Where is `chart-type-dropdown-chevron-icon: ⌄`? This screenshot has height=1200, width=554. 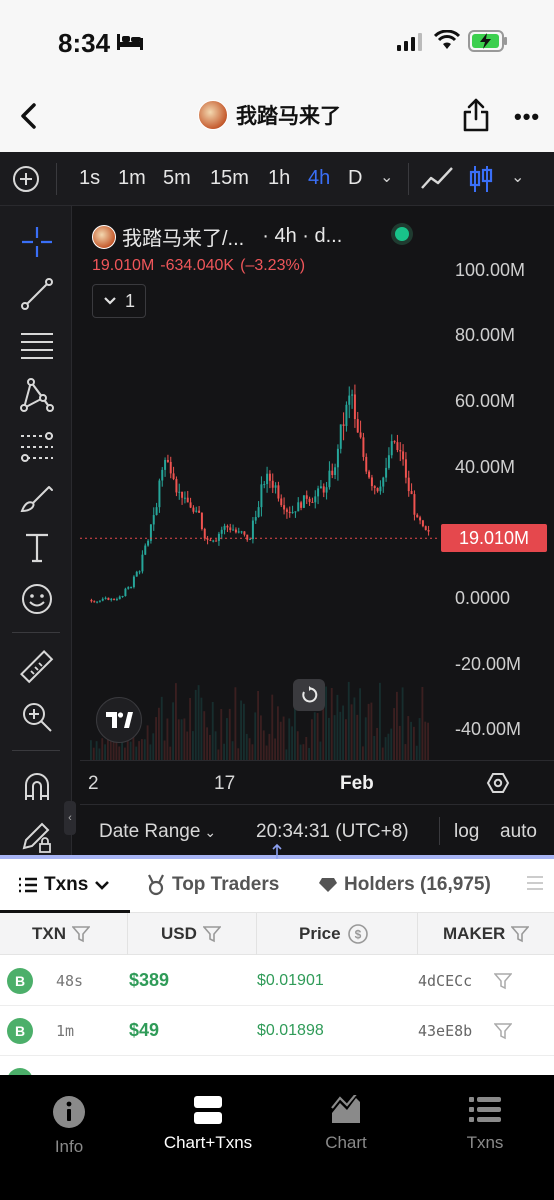
chart-type-dropdown-chevron-icon: ⌄ is located at coordinates (518, 177).